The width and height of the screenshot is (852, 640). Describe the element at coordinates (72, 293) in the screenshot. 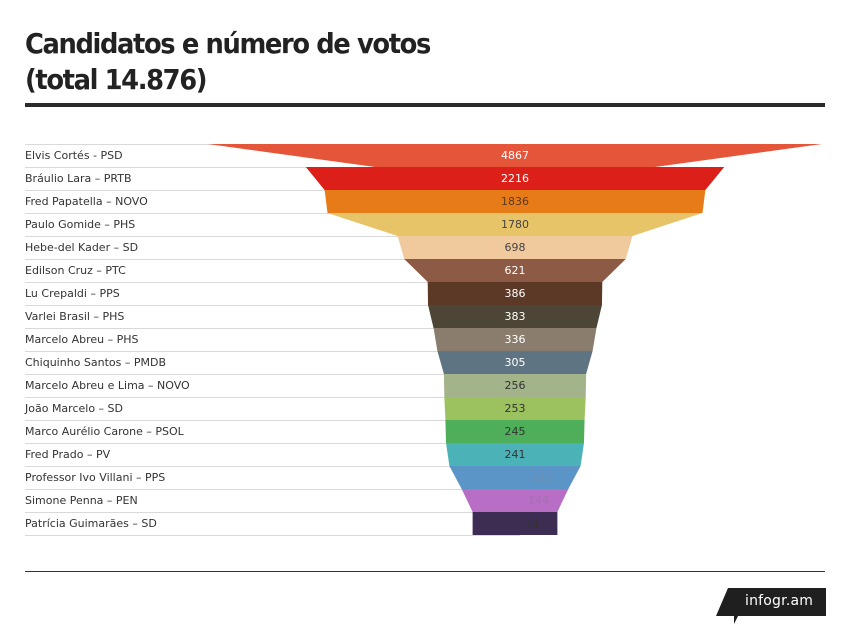

I see `category-label: Lu Crepaldi – PPS` at that location.